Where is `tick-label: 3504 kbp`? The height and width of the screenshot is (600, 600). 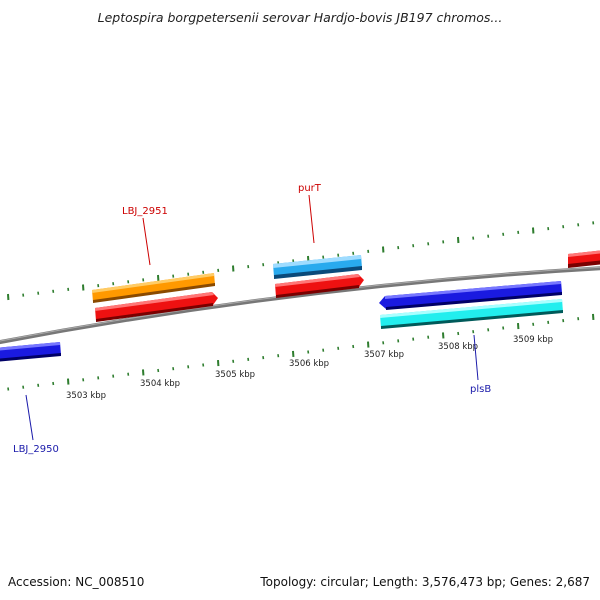
tick-label: 3504 kbp is located at coordinates (160, 384).